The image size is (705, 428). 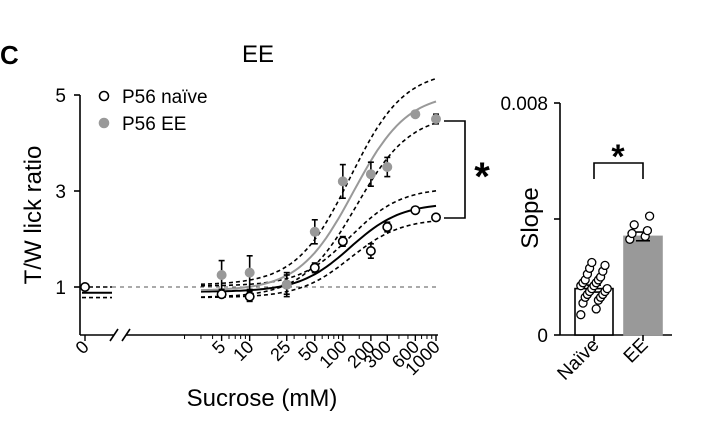 I want to click on bar-category-label: Naïve, so click(x=579, y=360).